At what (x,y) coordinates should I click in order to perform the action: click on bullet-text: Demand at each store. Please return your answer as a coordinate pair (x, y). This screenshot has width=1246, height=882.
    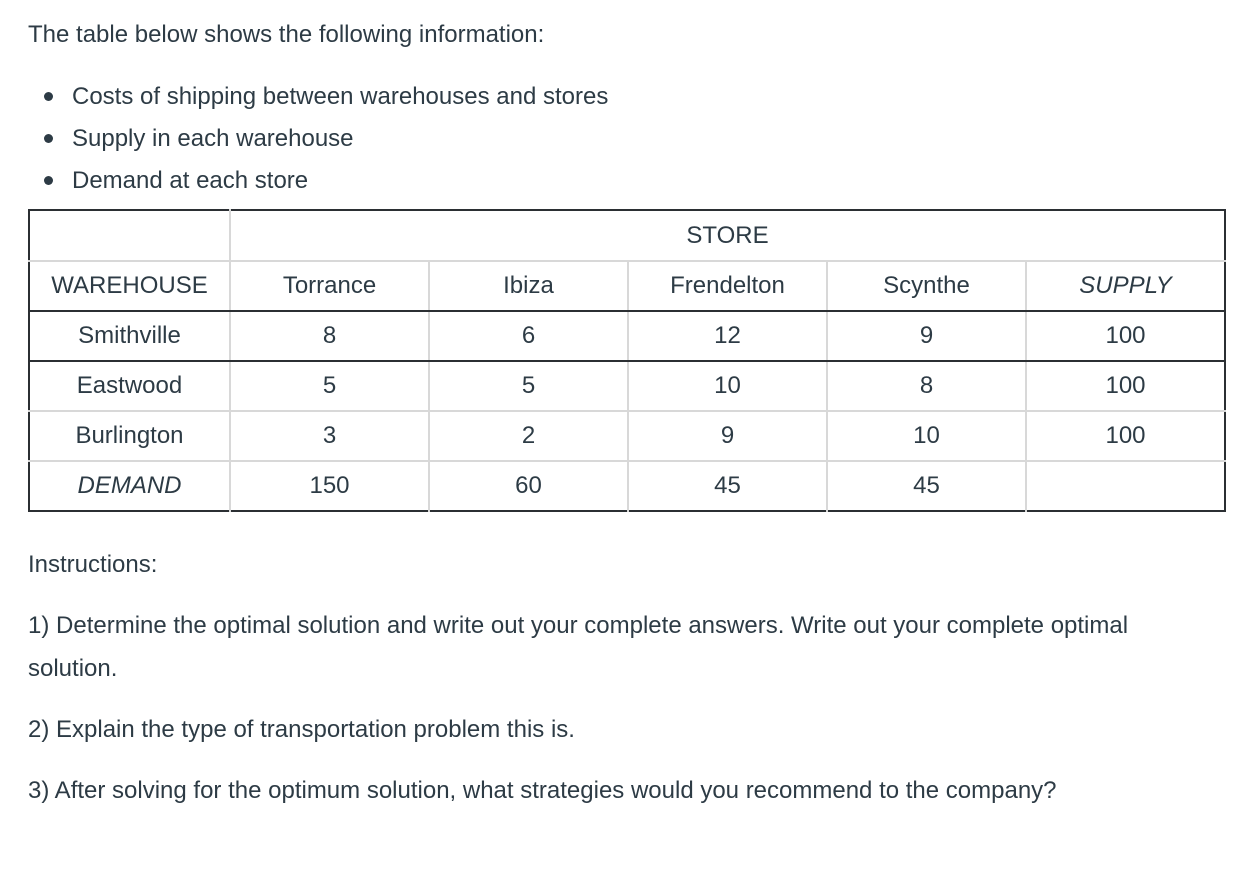
    Looking at the image, I should click on (190, 180).